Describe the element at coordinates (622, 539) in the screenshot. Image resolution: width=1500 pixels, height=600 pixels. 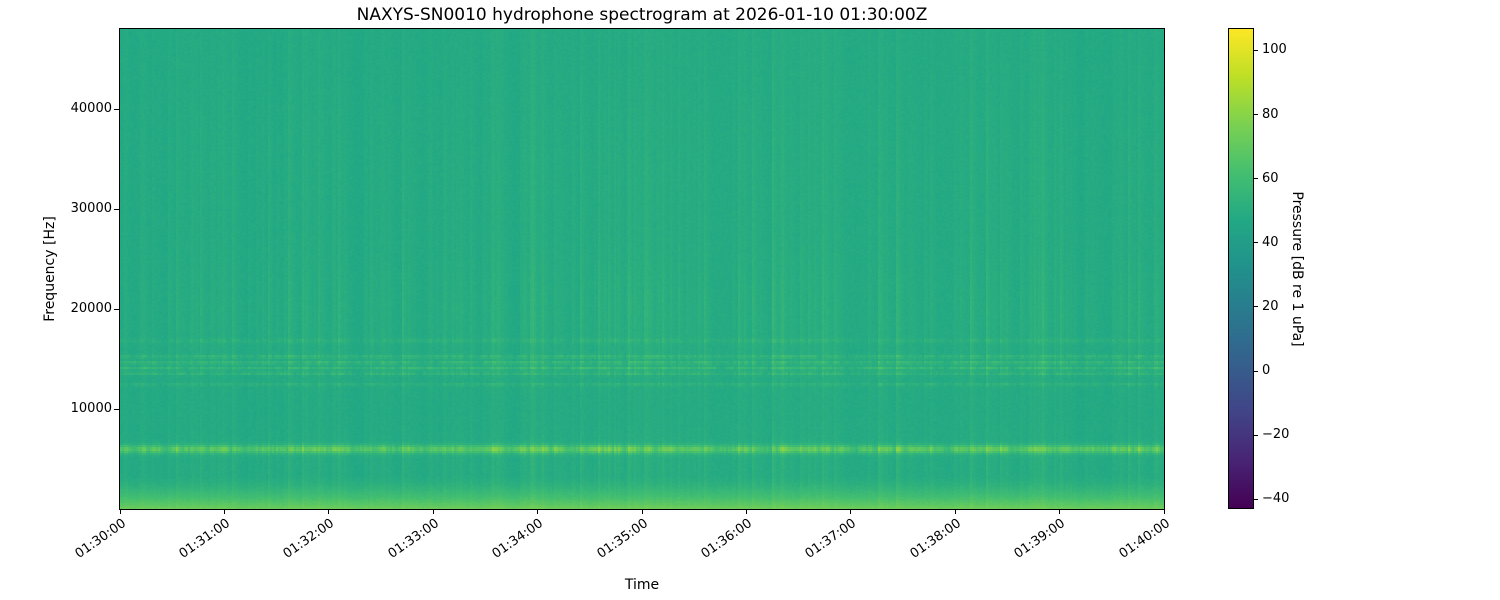
I see `x-tick-label-text: 01:35:00` at that location.